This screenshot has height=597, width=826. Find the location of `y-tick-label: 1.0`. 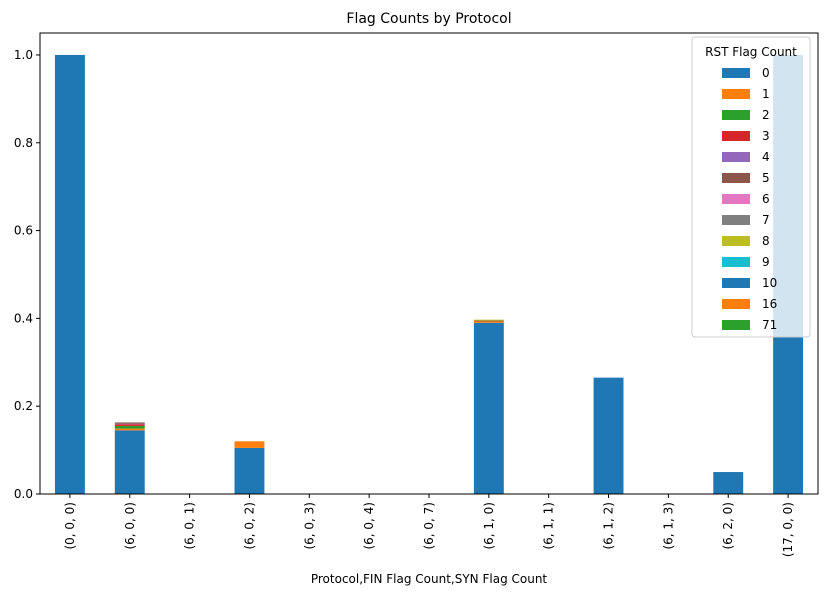

y-tick-label: 1.0 is located at coordinates (23, 55).